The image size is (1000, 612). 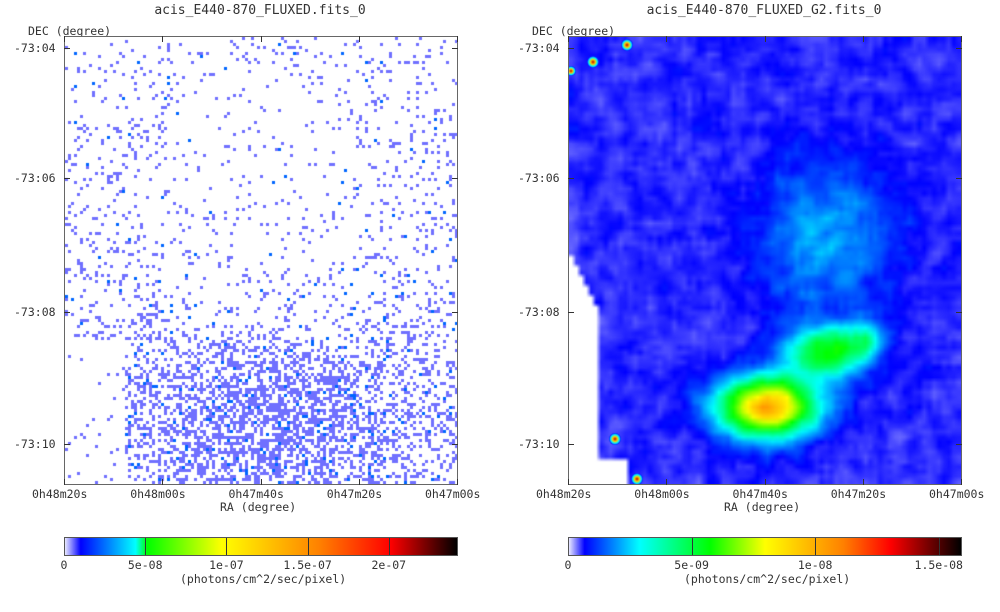 I want to click on plot-title: acis_E440-870_FLUXED_G2.fits_0, so click(x=764, y=10).